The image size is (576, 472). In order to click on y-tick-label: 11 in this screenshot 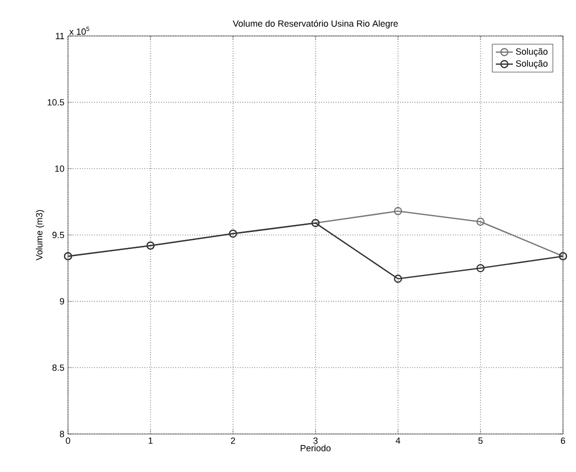, I will do `click(60, 36)`.